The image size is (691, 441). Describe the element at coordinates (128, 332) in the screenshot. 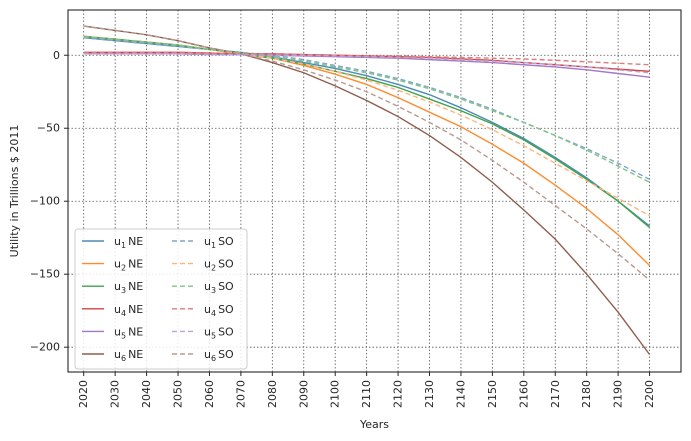

I see `legend-entry-u5-ne: u5 NE` at that location.